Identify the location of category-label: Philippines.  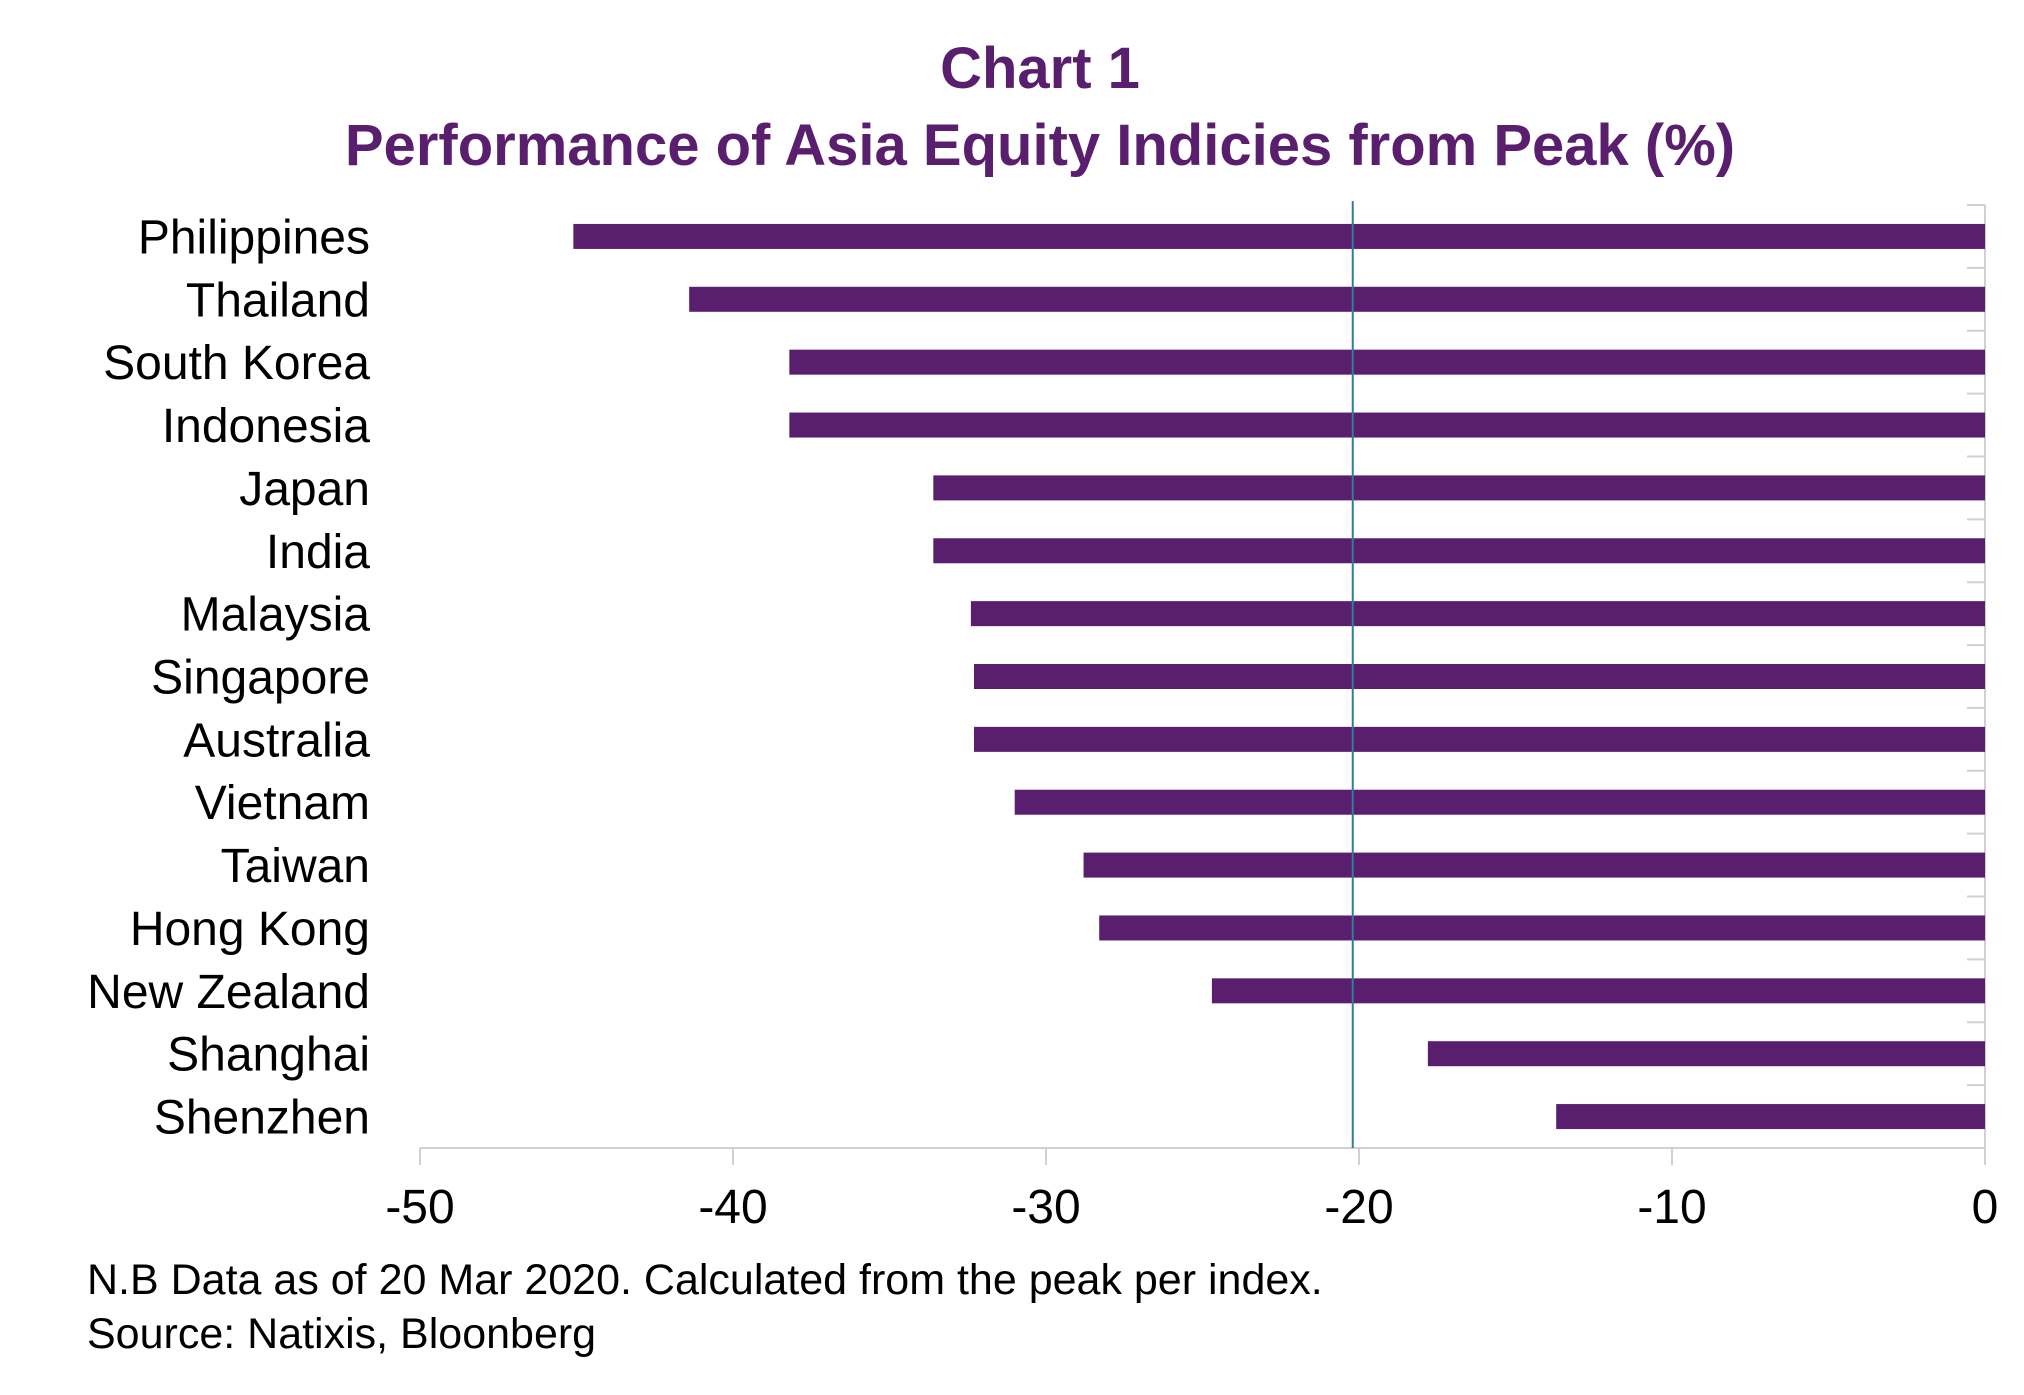
(254, 237).